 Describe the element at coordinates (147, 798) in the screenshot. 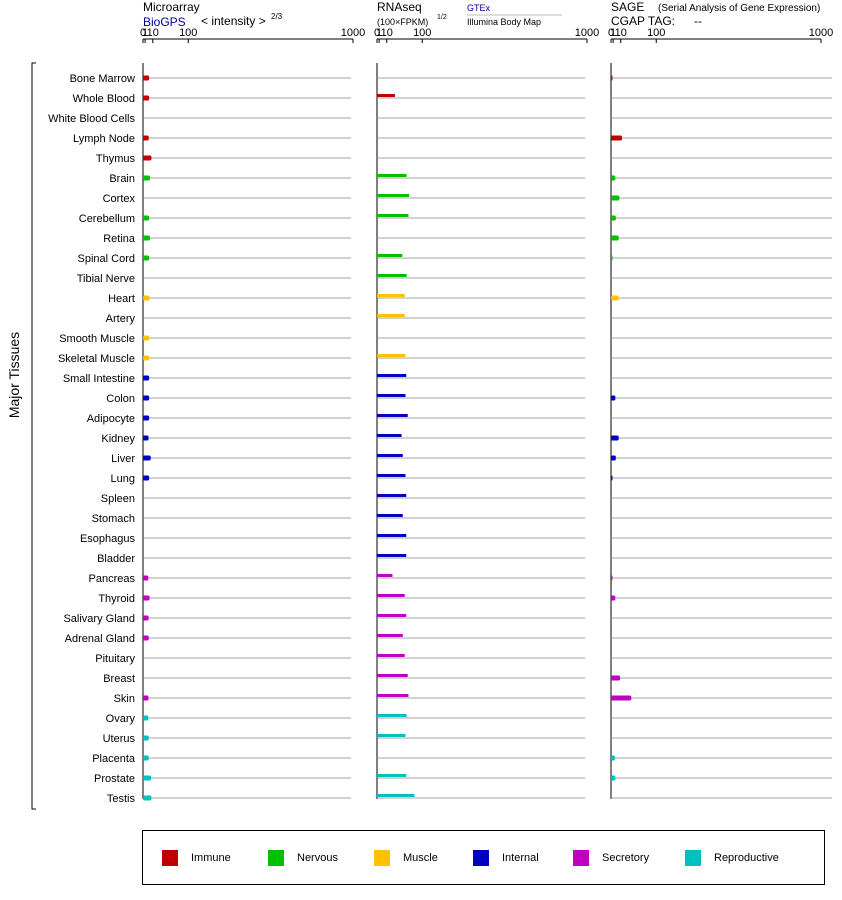

I see `microarray-bar-testis` at that location.